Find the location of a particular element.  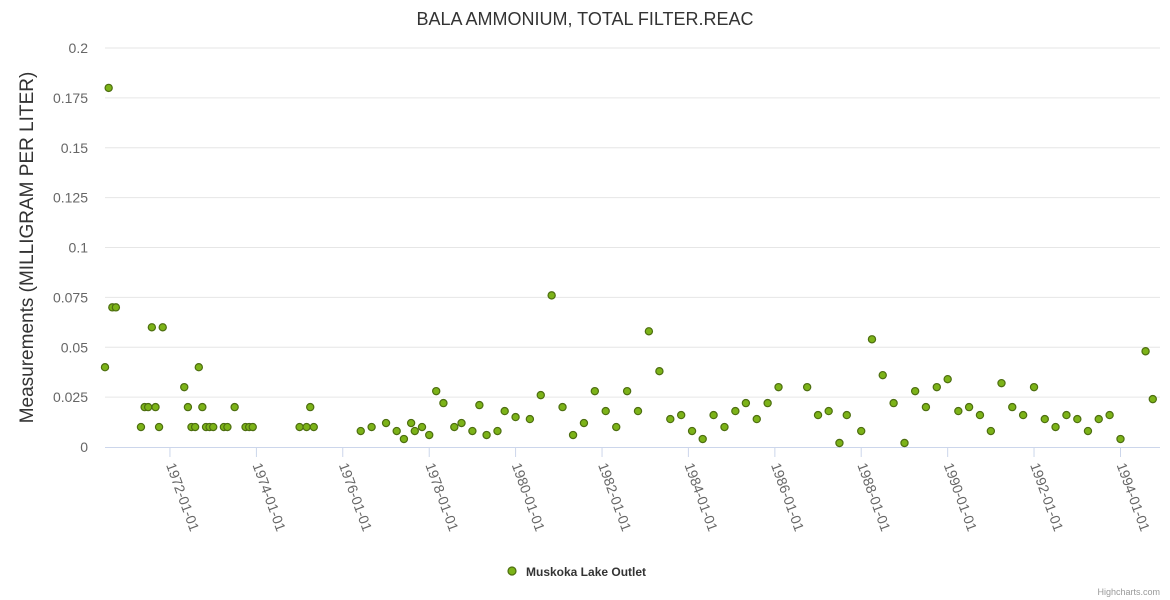

credits-link: Highcharts.com is located at coordinates (1128, 592).